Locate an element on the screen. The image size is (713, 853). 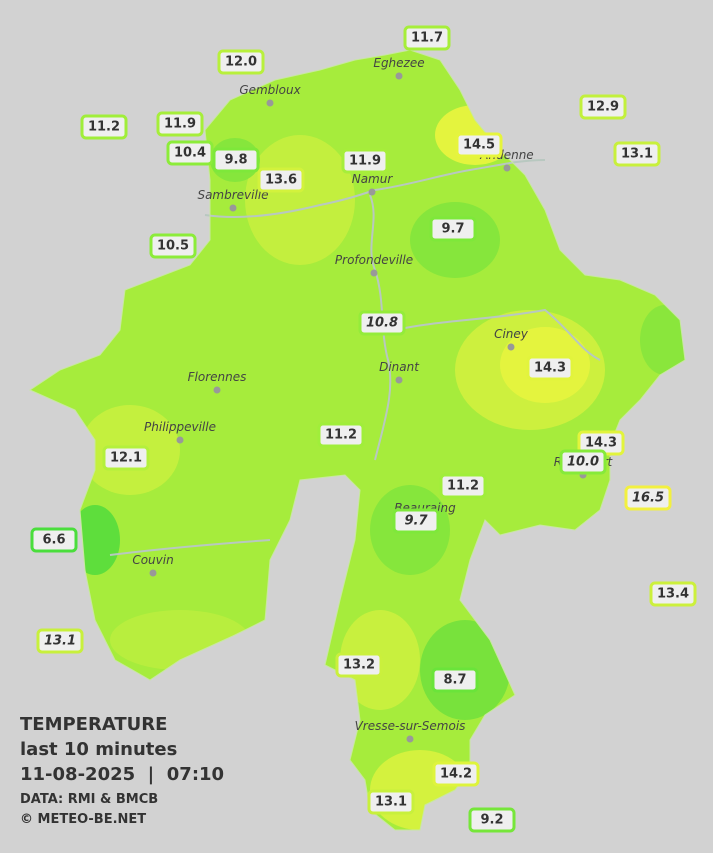
station: 9.8 is located at coordinates (236, 160).